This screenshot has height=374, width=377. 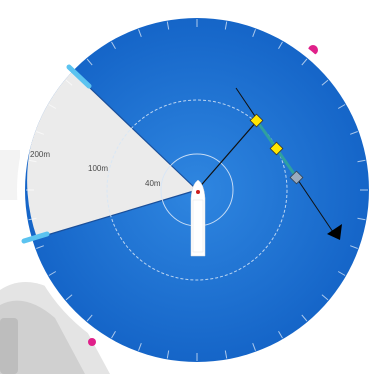 What do you see at coordinates (296, 177) in the screenshot?
I see `waypoint-3-icon` at bounding box center [296, 177].